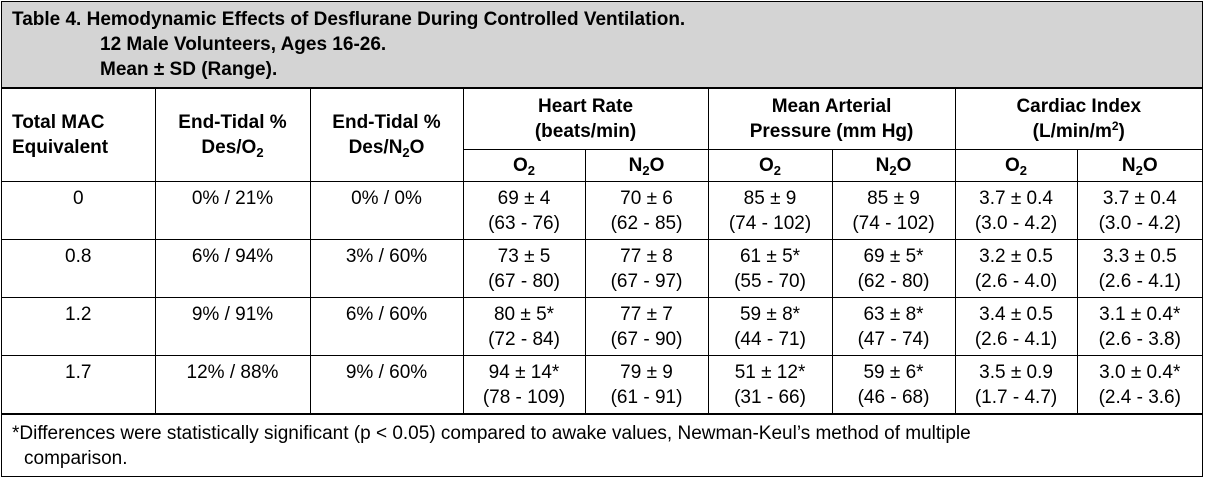 The width and height of the screenshot is (1205, 479). I want to click on cell-hr-o2: 80 ± 5* (72 - 84), so click(524, 326).